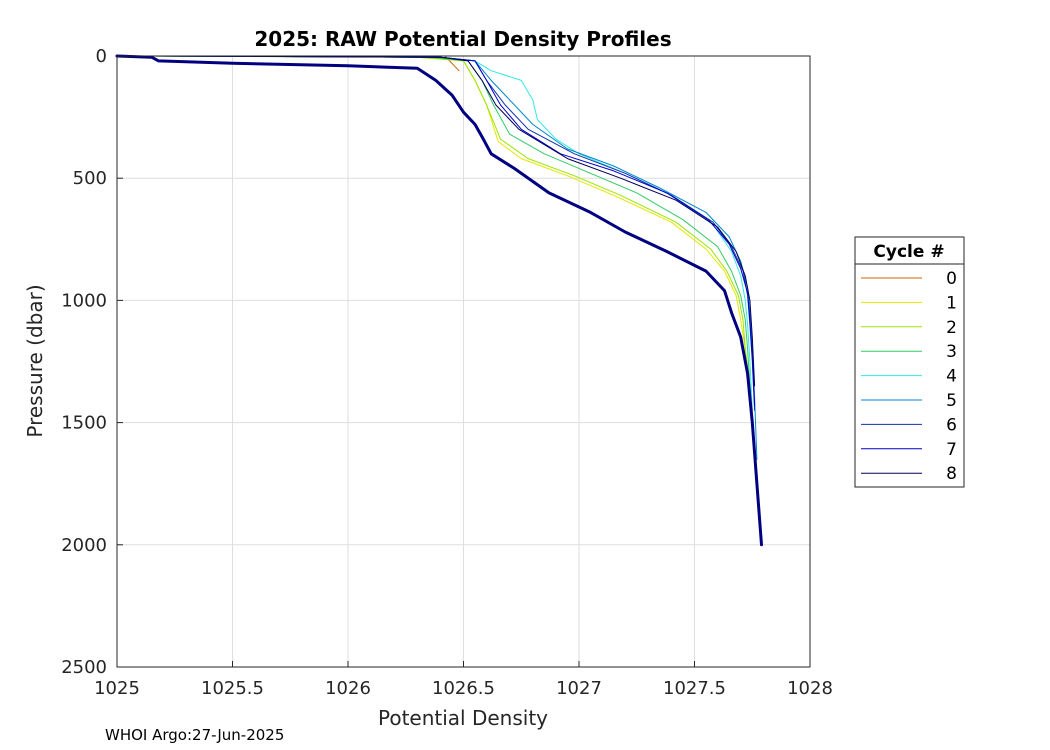 Image resolution: width=1050 pixels, height=750 pixels. I want to click on x-tick-label: 1025, so click(117, 688).